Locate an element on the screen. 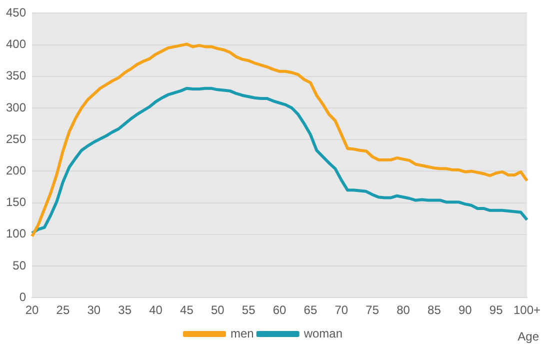 The height and width of the screenshot is (352, 549). x-tick-label: 30 is located at coordinates (94, 310).